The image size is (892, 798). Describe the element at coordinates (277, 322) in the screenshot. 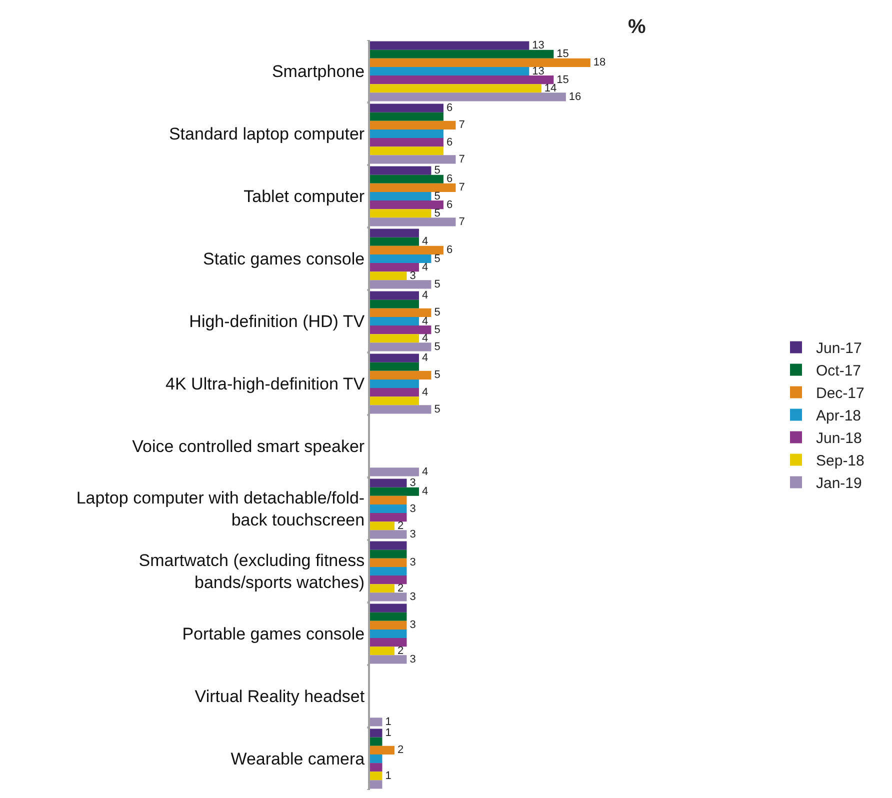

I see `y-tick-label: High-definition (HD) TV` at that location.